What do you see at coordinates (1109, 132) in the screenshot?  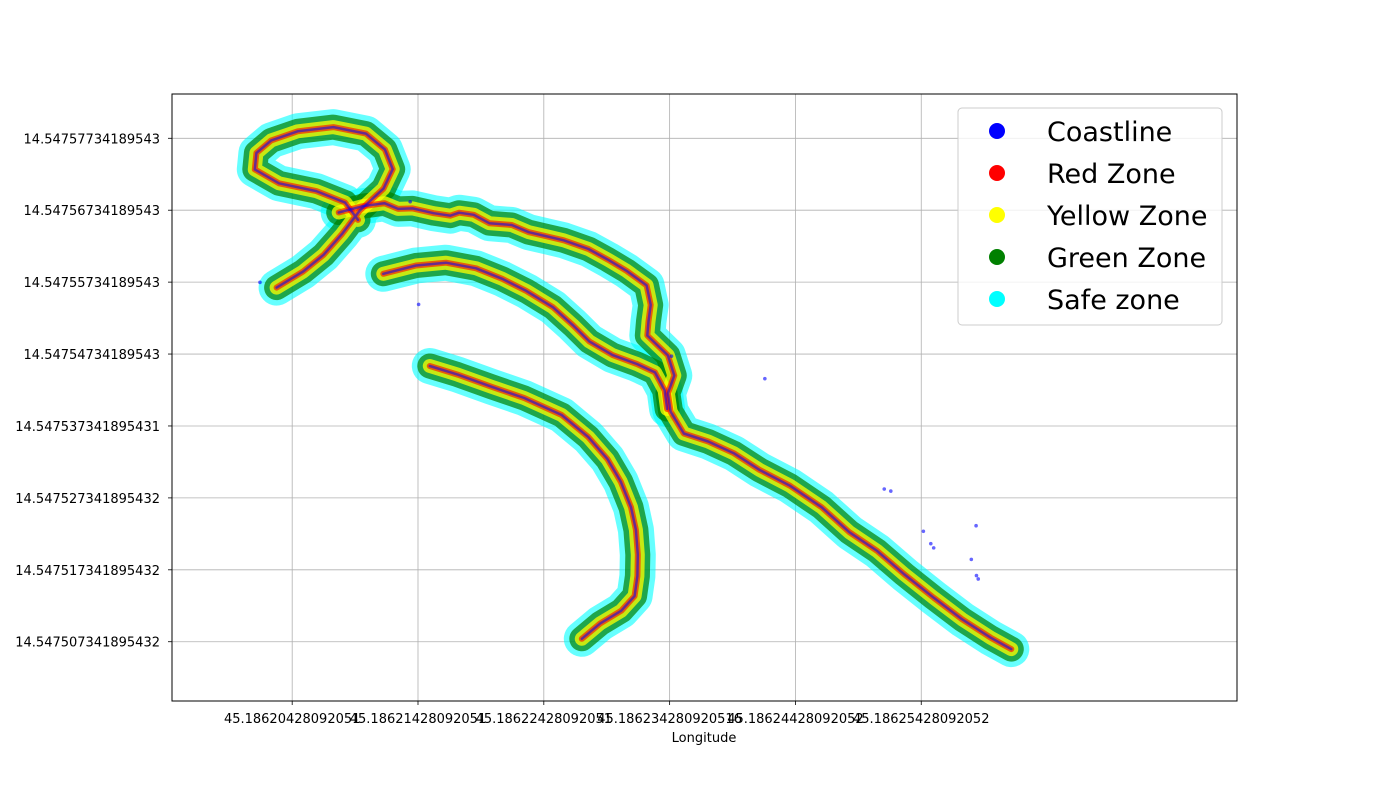 I see `legend-label-coastline: Coastline` at bounding box center [1109, 132].